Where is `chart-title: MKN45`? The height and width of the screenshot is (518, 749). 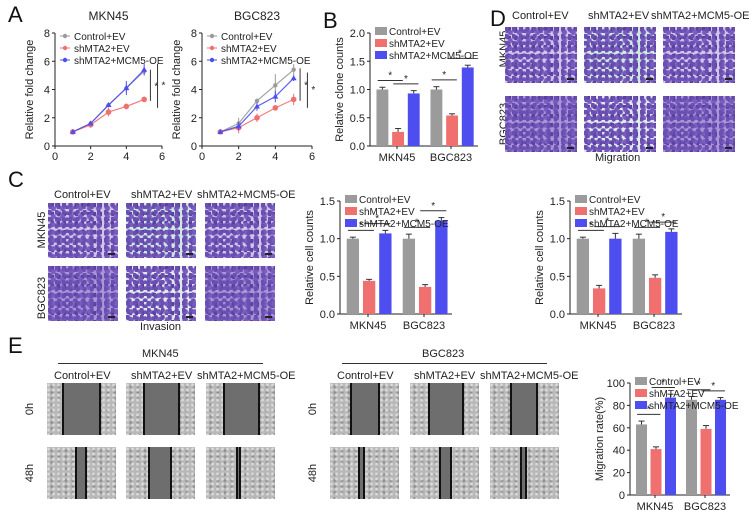 chart-title: MKN45 is located at coordinates (108, 16).